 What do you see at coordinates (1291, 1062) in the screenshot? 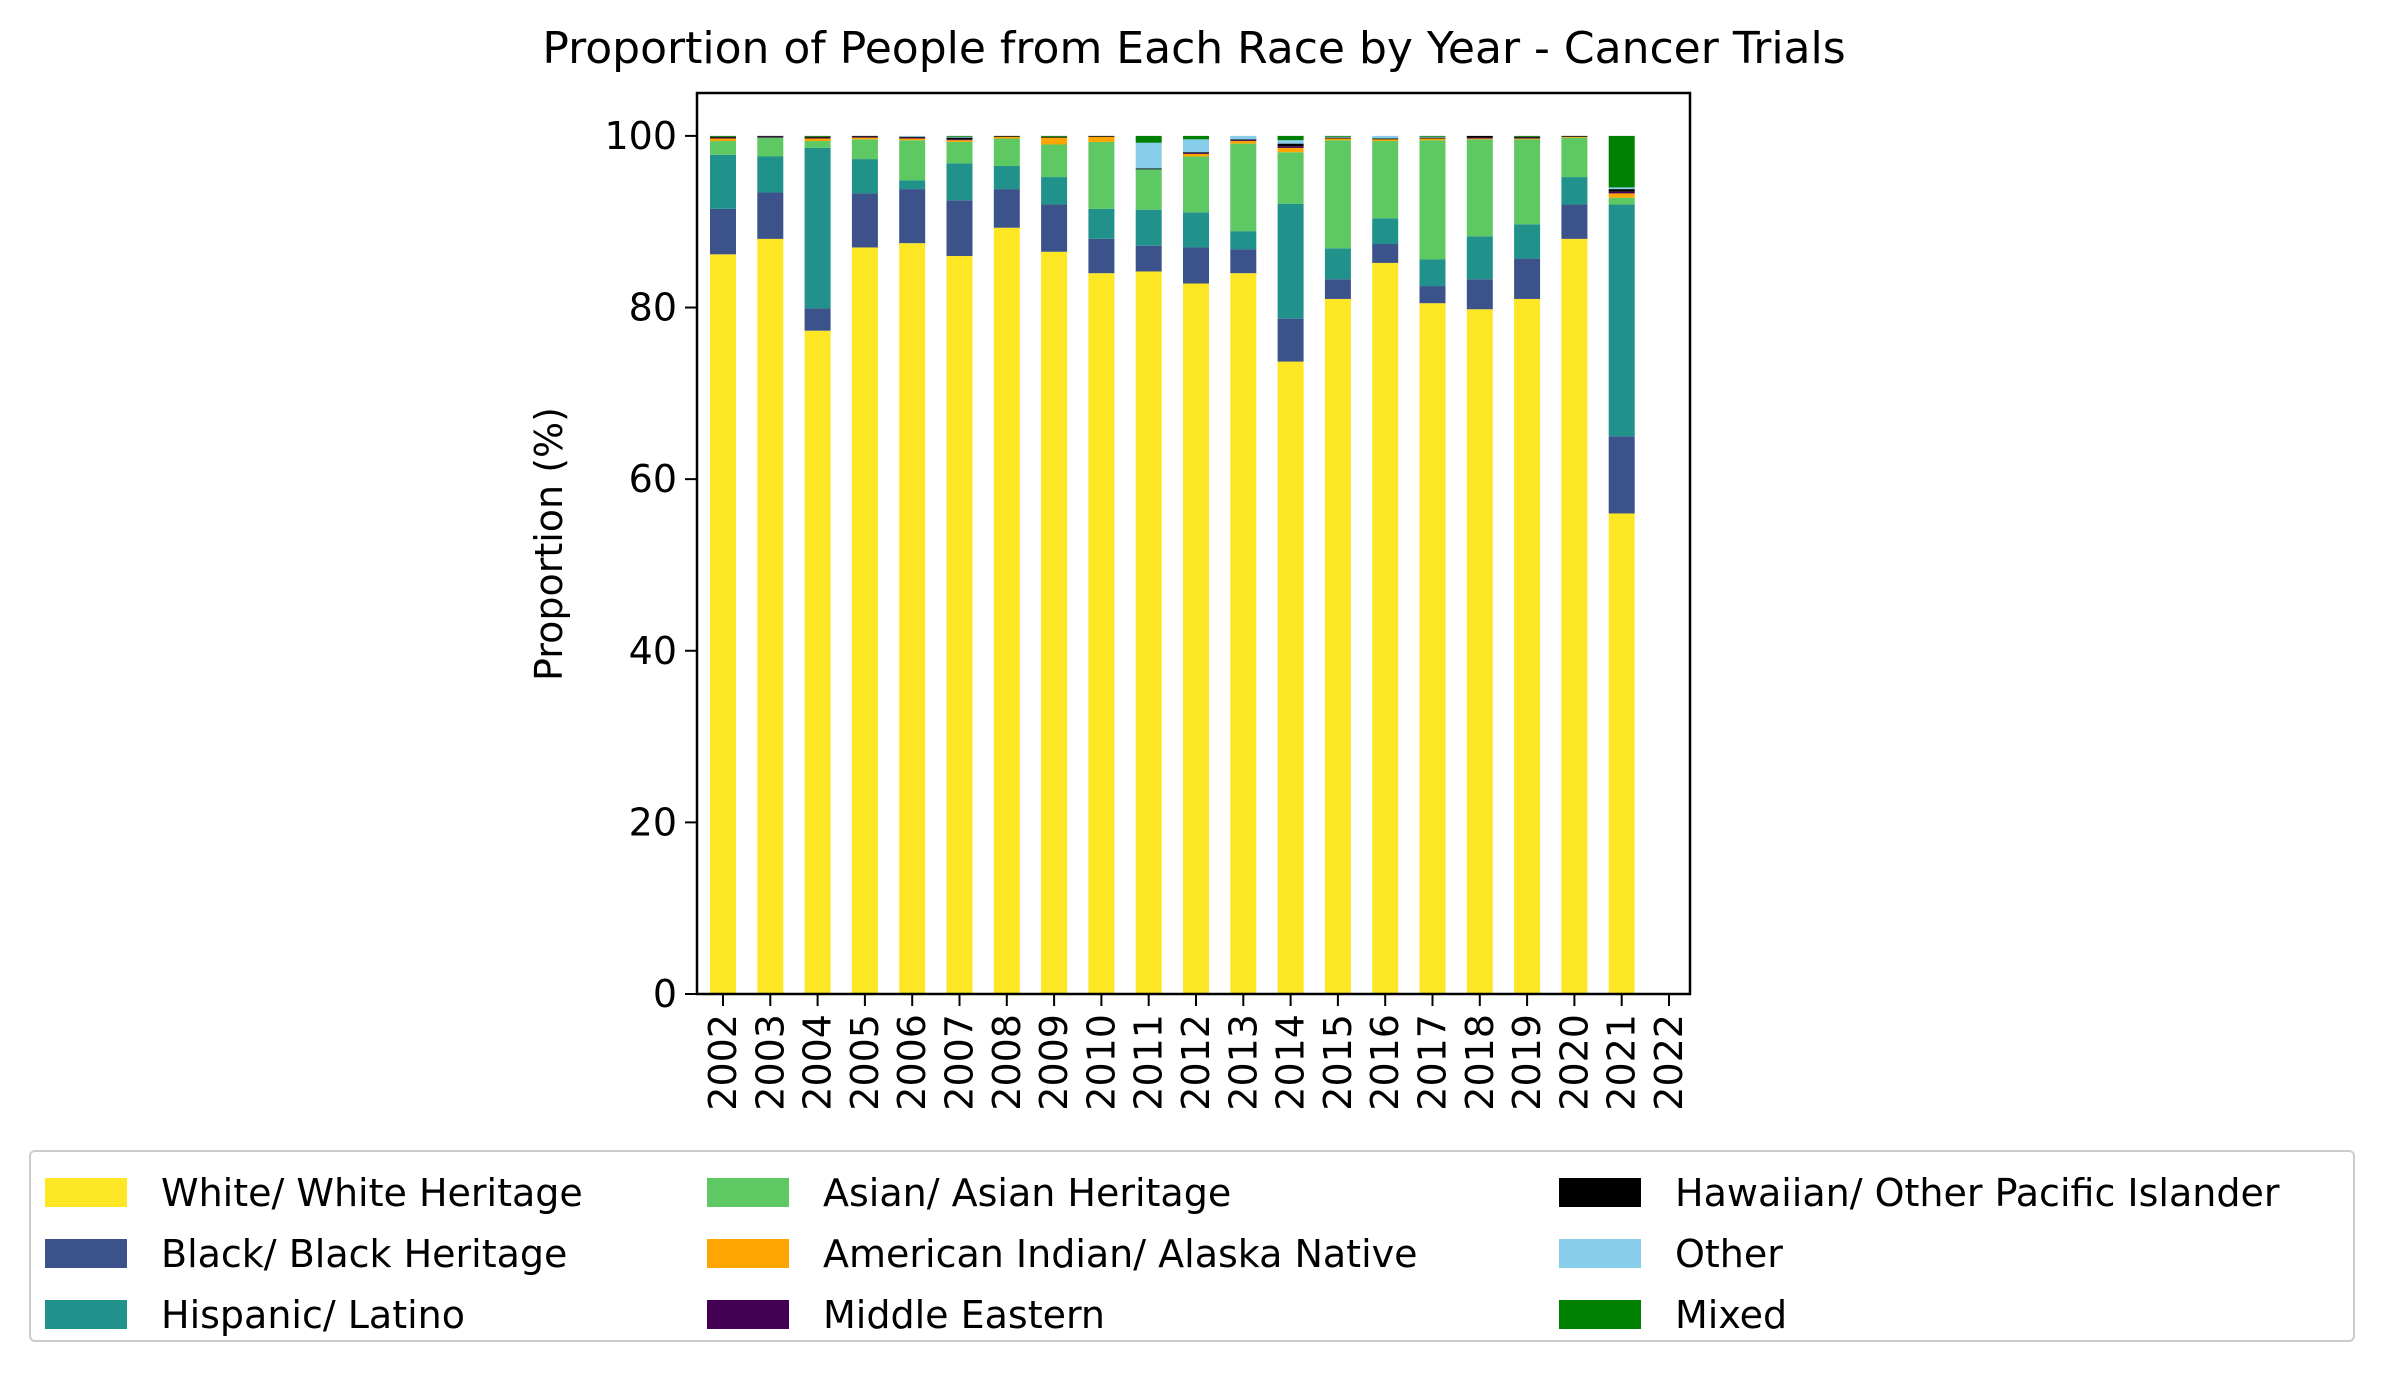
I see `x-tick-label-2014: 2014` at bounding box center [1291, 1062].